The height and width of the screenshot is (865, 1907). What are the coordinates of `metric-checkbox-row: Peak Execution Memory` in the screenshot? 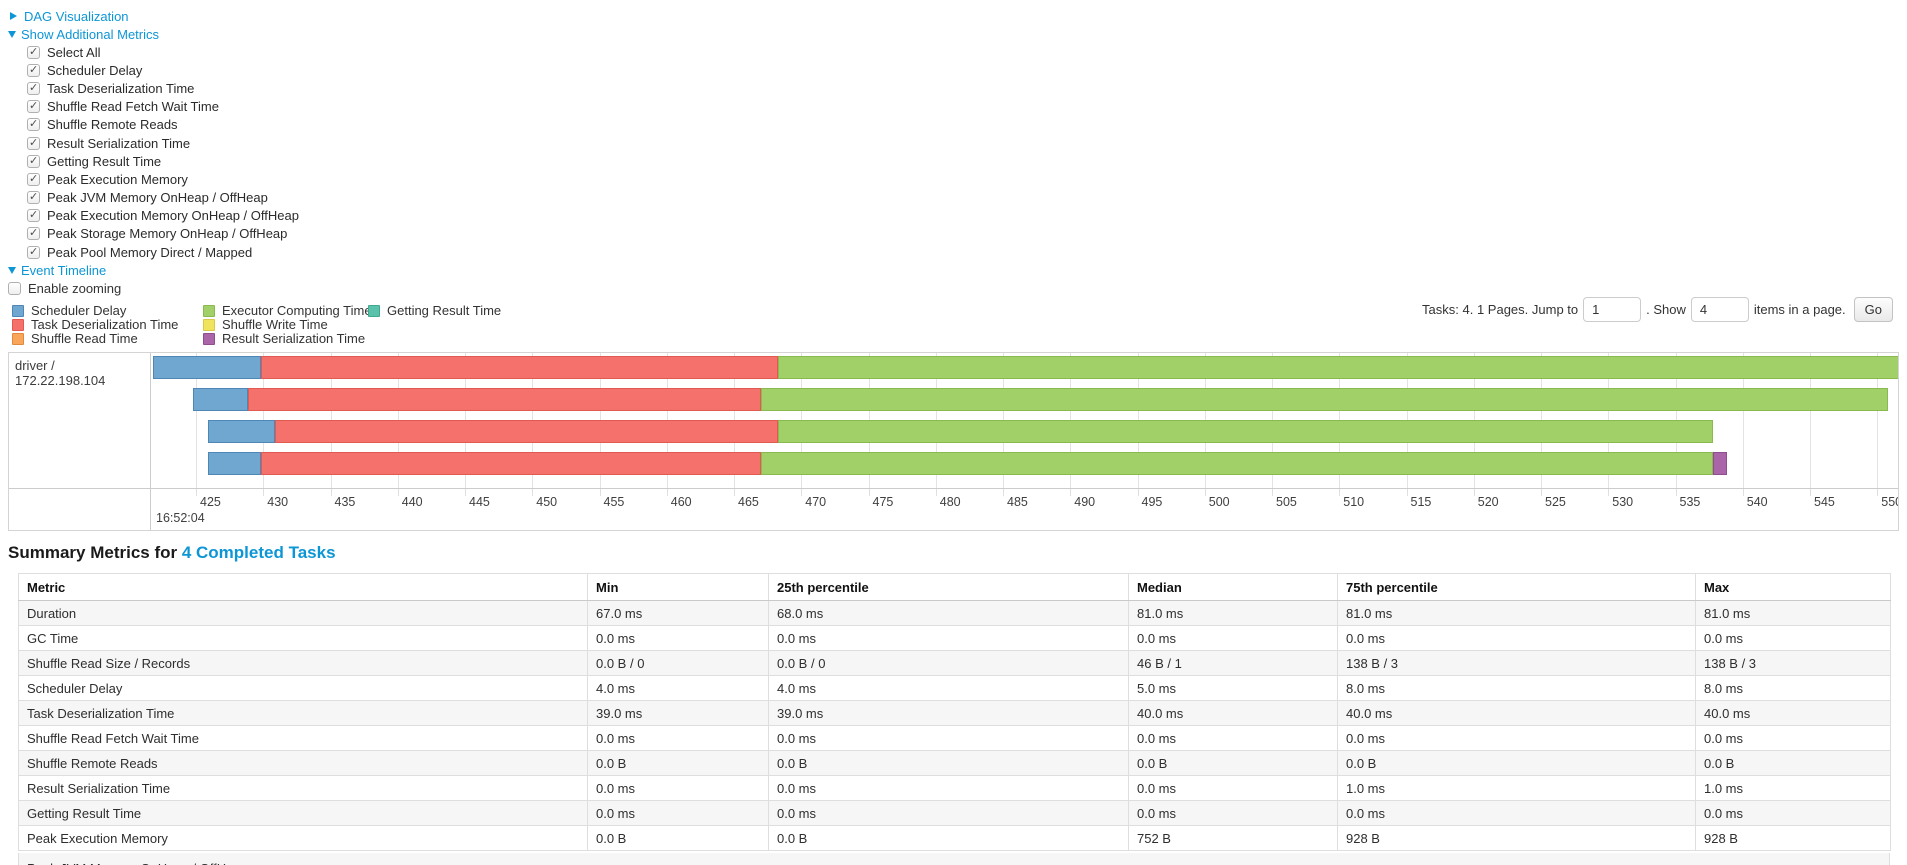 It's located at (163, 179).